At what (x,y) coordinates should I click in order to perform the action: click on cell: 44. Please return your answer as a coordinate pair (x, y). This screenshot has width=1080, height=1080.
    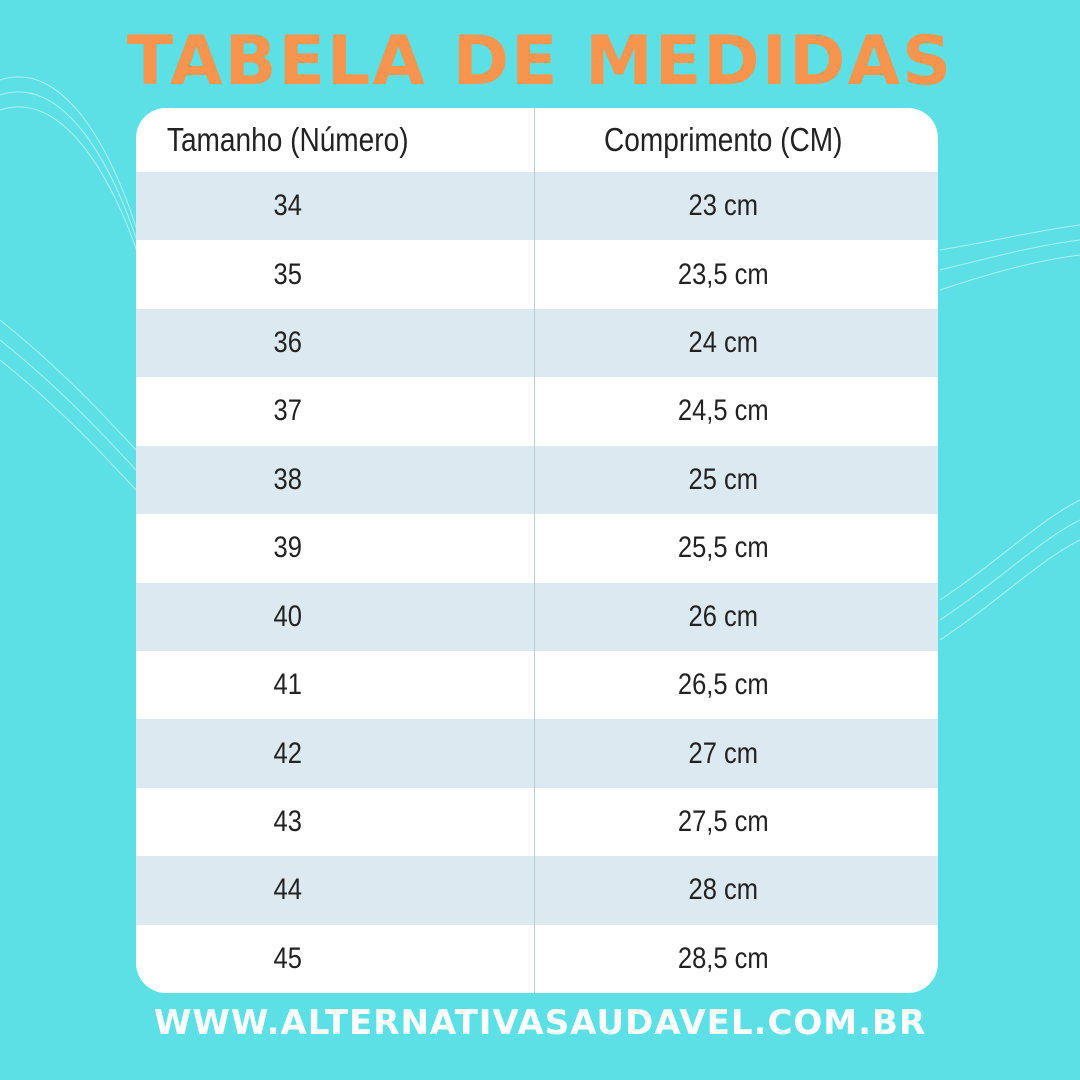
    Looking at the image, I should click on (287, 890).